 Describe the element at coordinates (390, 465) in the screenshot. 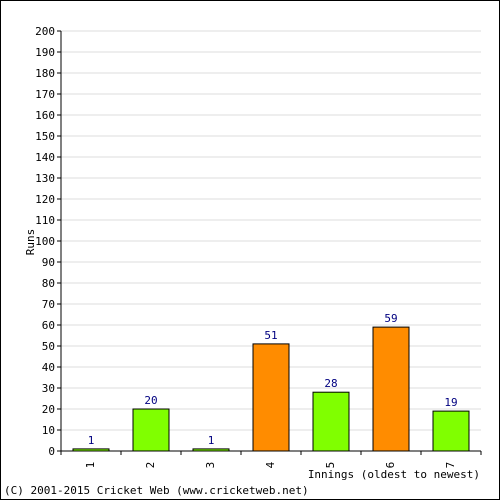

I see `x-tick-label: 6` at that location.